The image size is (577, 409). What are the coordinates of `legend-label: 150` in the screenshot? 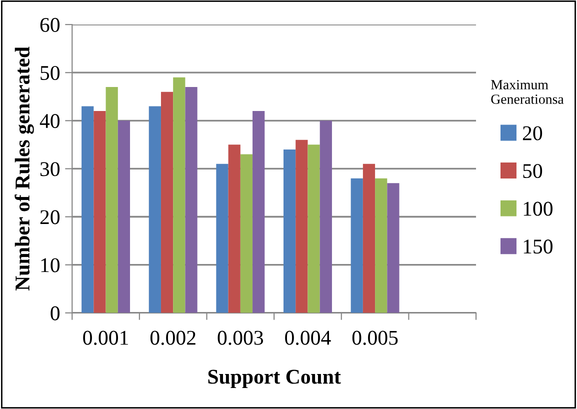 It's located at (538, 247).